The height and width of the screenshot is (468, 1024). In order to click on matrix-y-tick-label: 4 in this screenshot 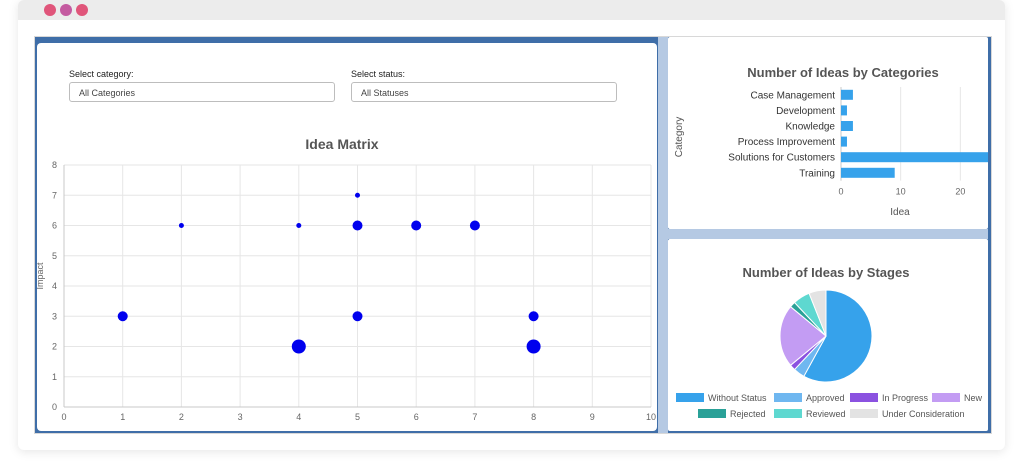, I will do `click(54, 286)`.